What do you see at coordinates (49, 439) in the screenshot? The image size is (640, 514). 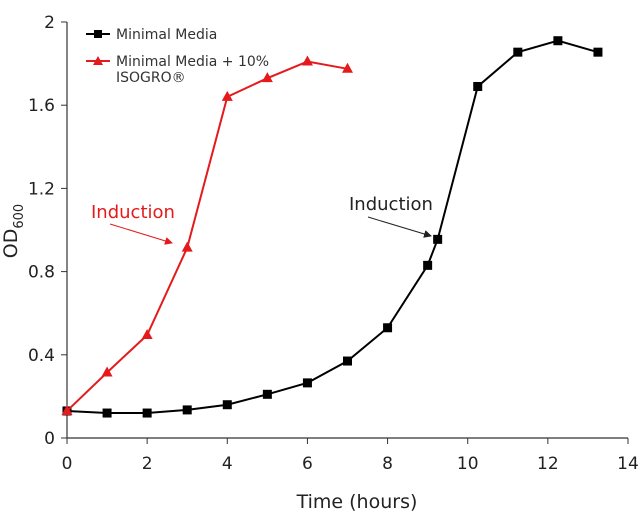 I see `y-tick-label: 0` at bounding box center [49, 439].